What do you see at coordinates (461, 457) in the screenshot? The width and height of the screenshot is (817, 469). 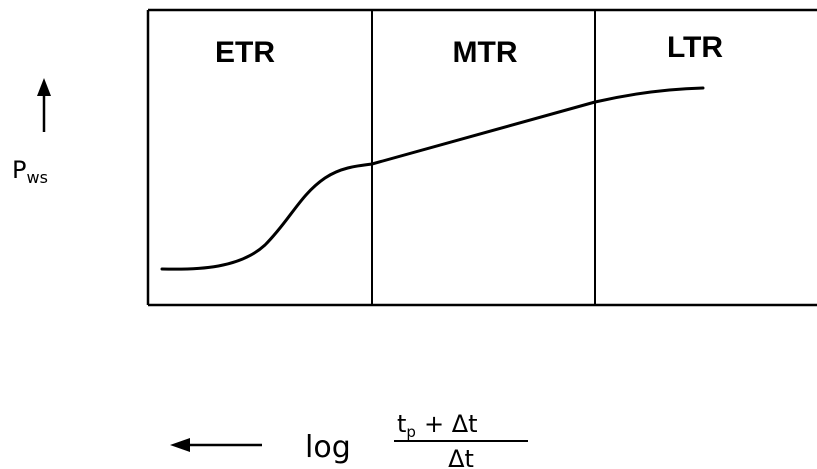 I see `x-axis-denominator: Δt` at bounding box center [461, 457].